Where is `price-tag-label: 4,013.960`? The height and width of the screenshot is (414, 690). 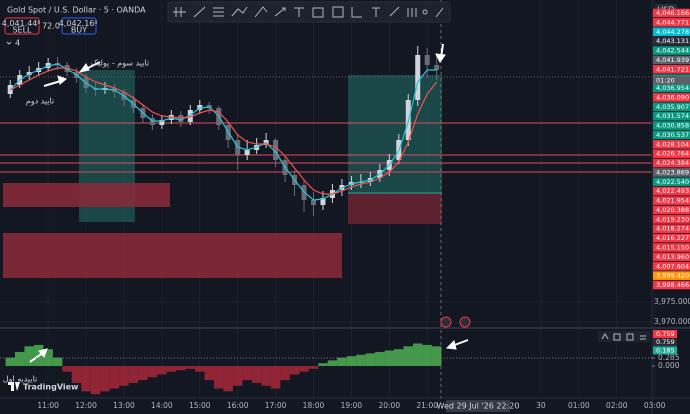 price-tag-label: 4,013.960 is located at coordinates (672, 257).